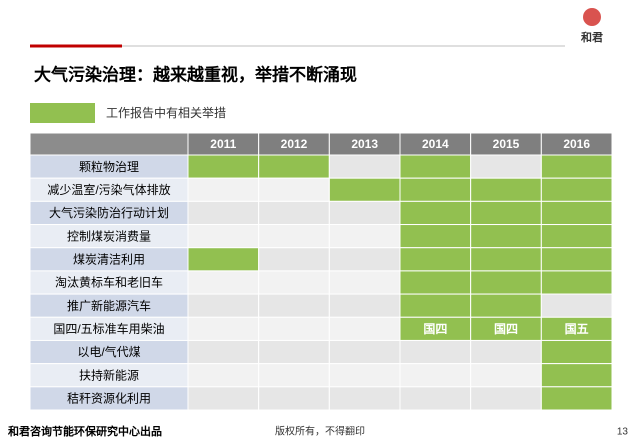 The image size is (640, 443). Describe the element at coordinates (108, 189) in the screenshot. I see `row-label: 减少温室/污染气体排放` at that location.